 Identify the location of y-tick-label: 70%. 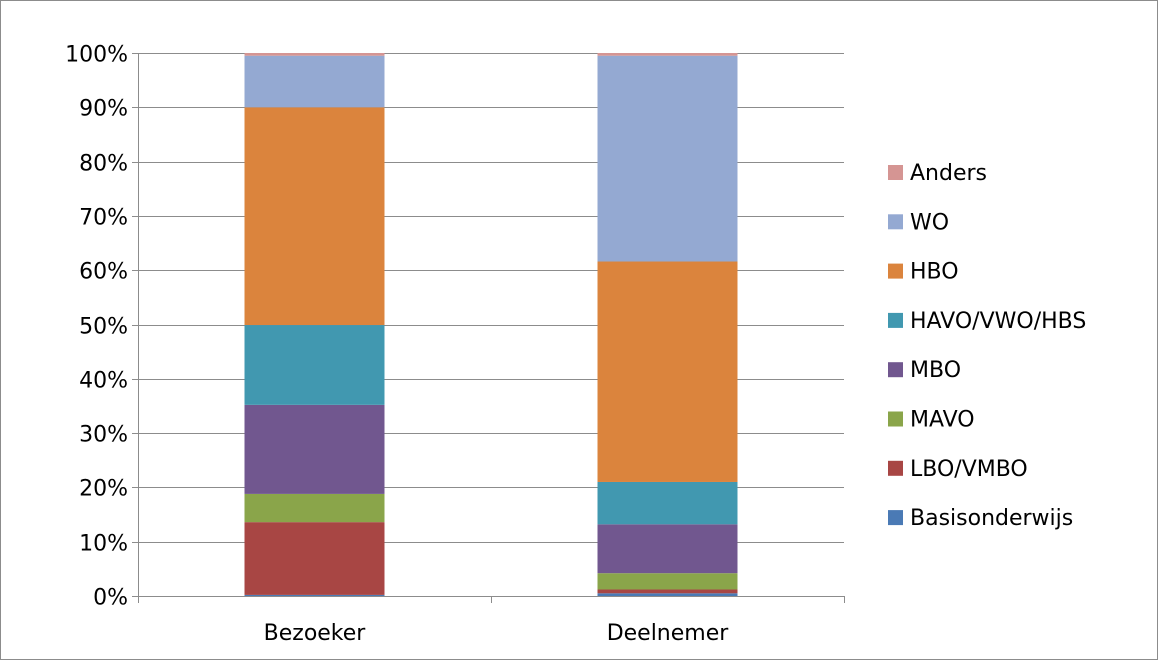
(103, 218).